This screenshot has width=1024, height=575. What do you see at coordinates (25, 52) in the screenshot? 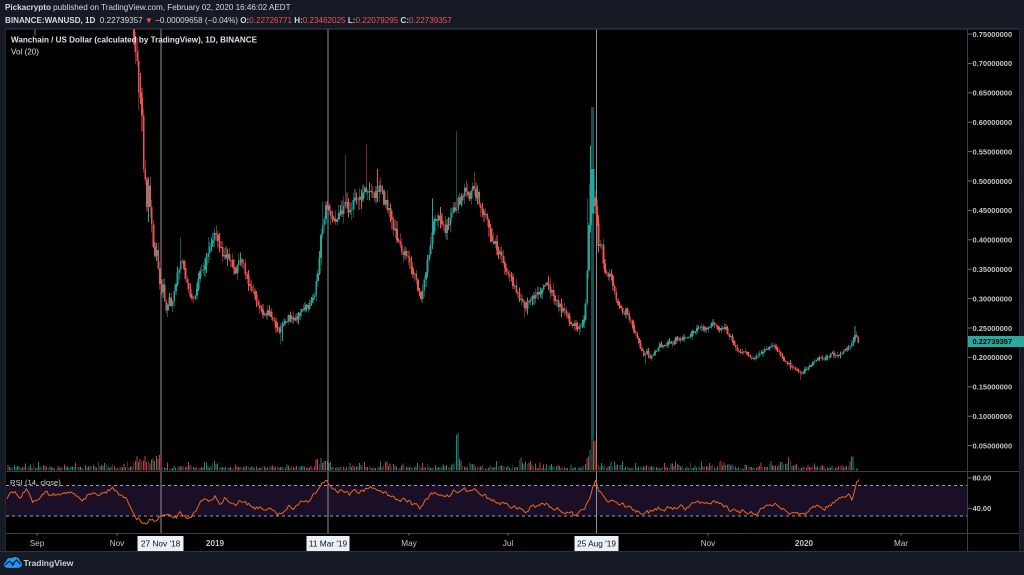
I see `svg-text: Vol (20)` at bounding box center [25, 52].